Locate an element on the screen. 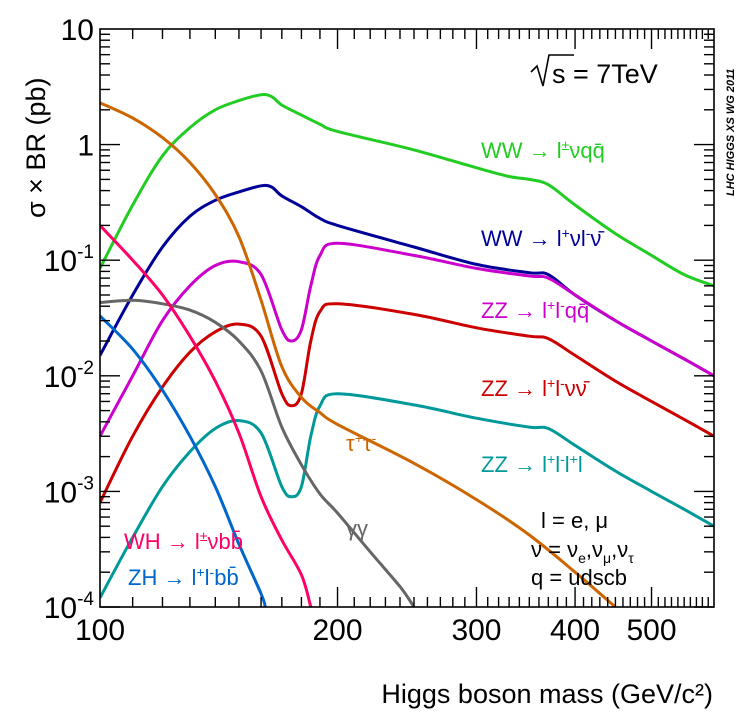 This screenshot has width=751, height=721. energy-label: s = 7TeV is located at coordinates (594, 71).